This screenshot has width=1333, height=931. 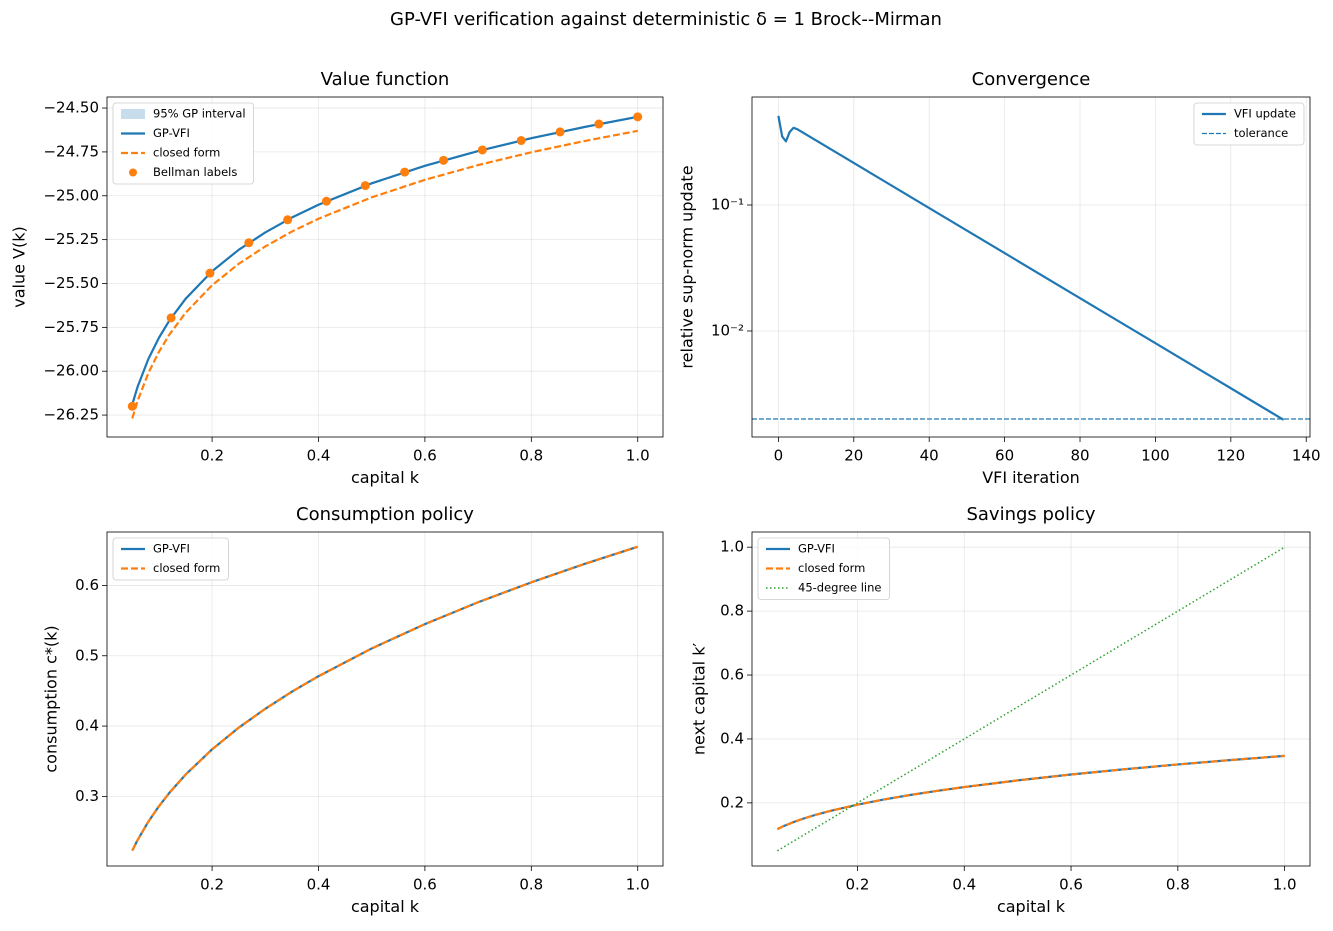 I want to click on y-axis-label: value V(k), so click(x=19, y=266).